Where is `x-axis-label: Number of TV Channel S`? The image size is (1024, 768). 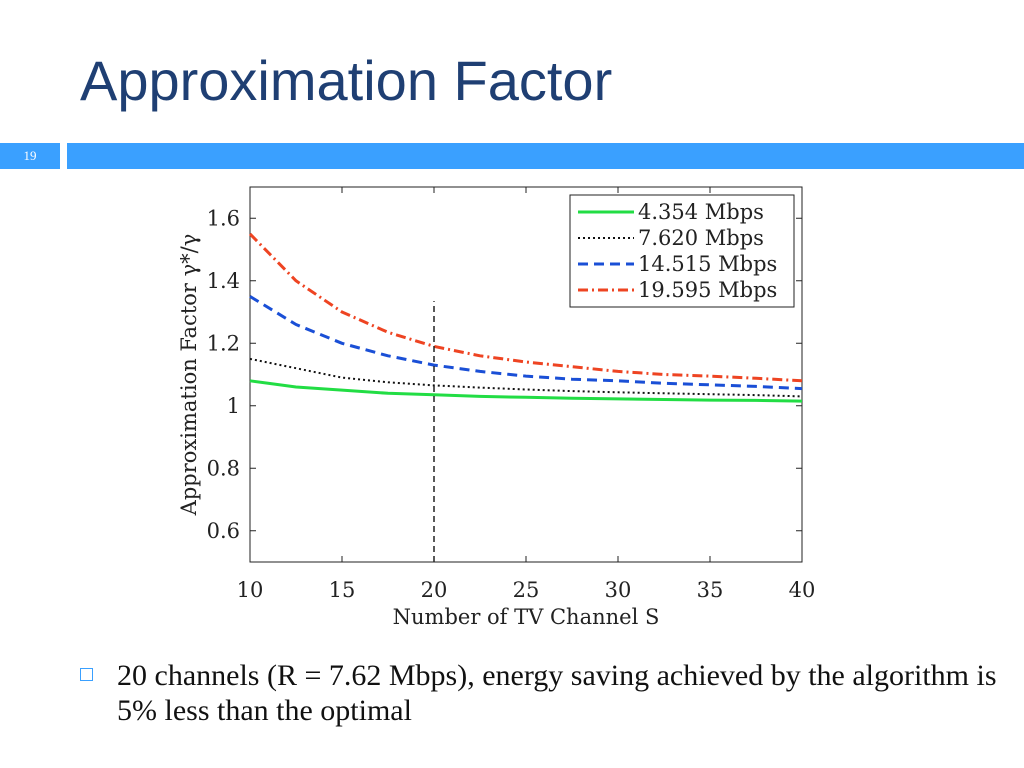
x-axis-label: Number of TV Channel S is located at coordinates (526, 617).